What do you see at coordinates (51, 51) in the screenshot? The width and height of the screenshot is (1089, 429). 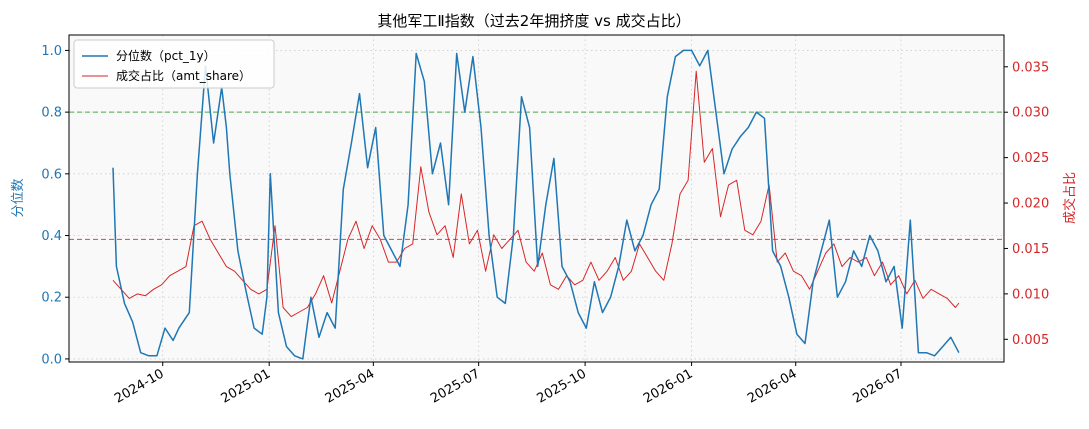 I see `y-tick-label-left: 1.0` at bounding box center [51, 51].